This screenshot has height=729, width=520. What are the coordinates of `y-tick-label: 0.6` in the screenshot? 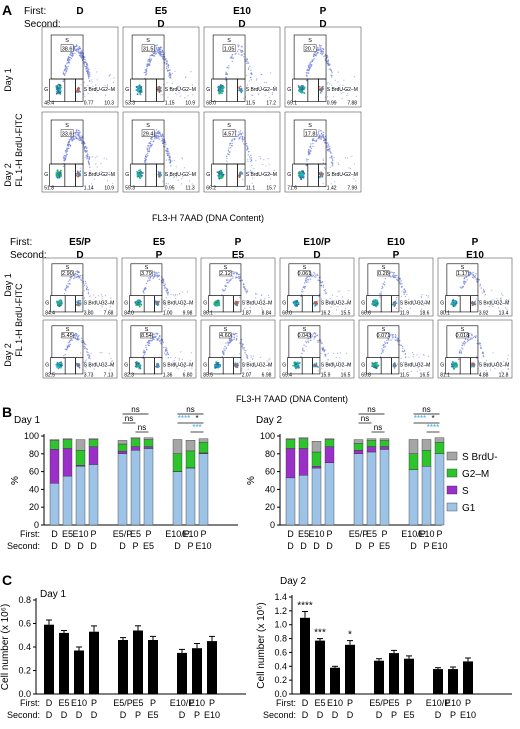 It's located at (24, 624).